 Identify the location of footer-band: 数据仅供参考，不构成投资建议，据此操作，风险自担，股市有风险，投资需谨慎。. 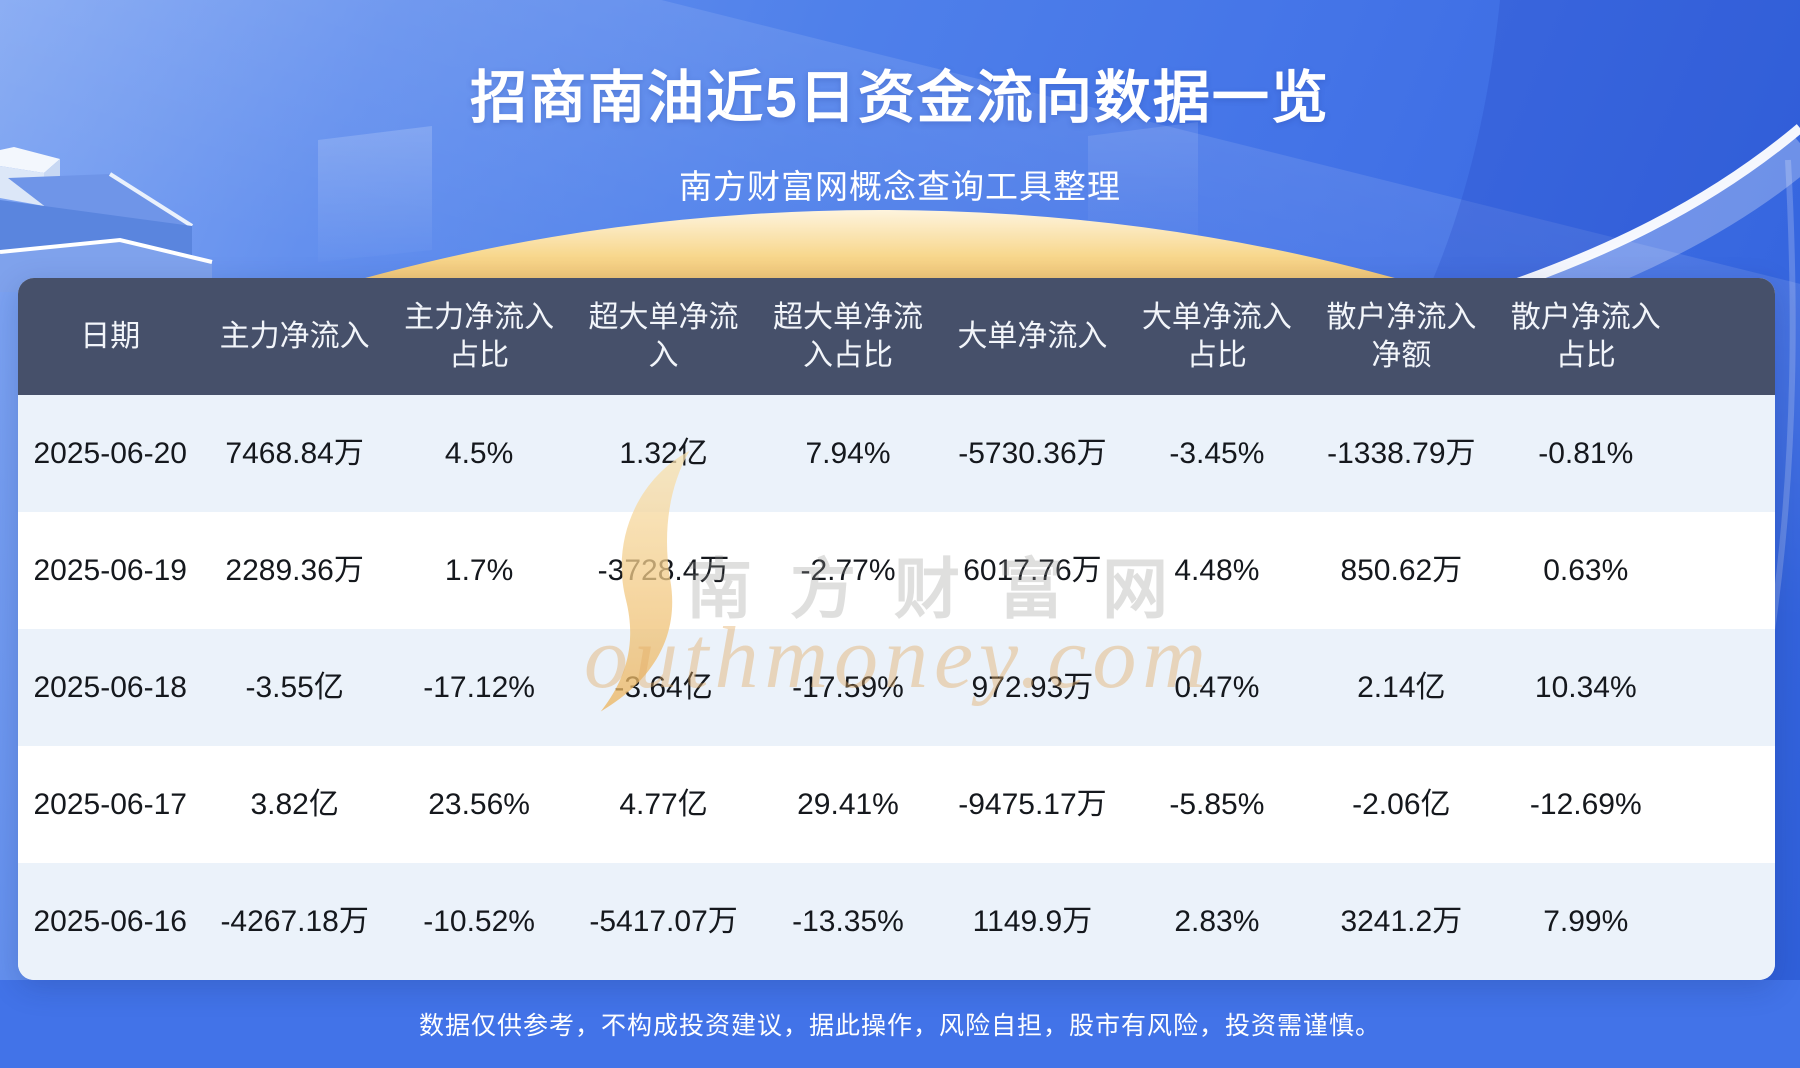
(900, 1024).